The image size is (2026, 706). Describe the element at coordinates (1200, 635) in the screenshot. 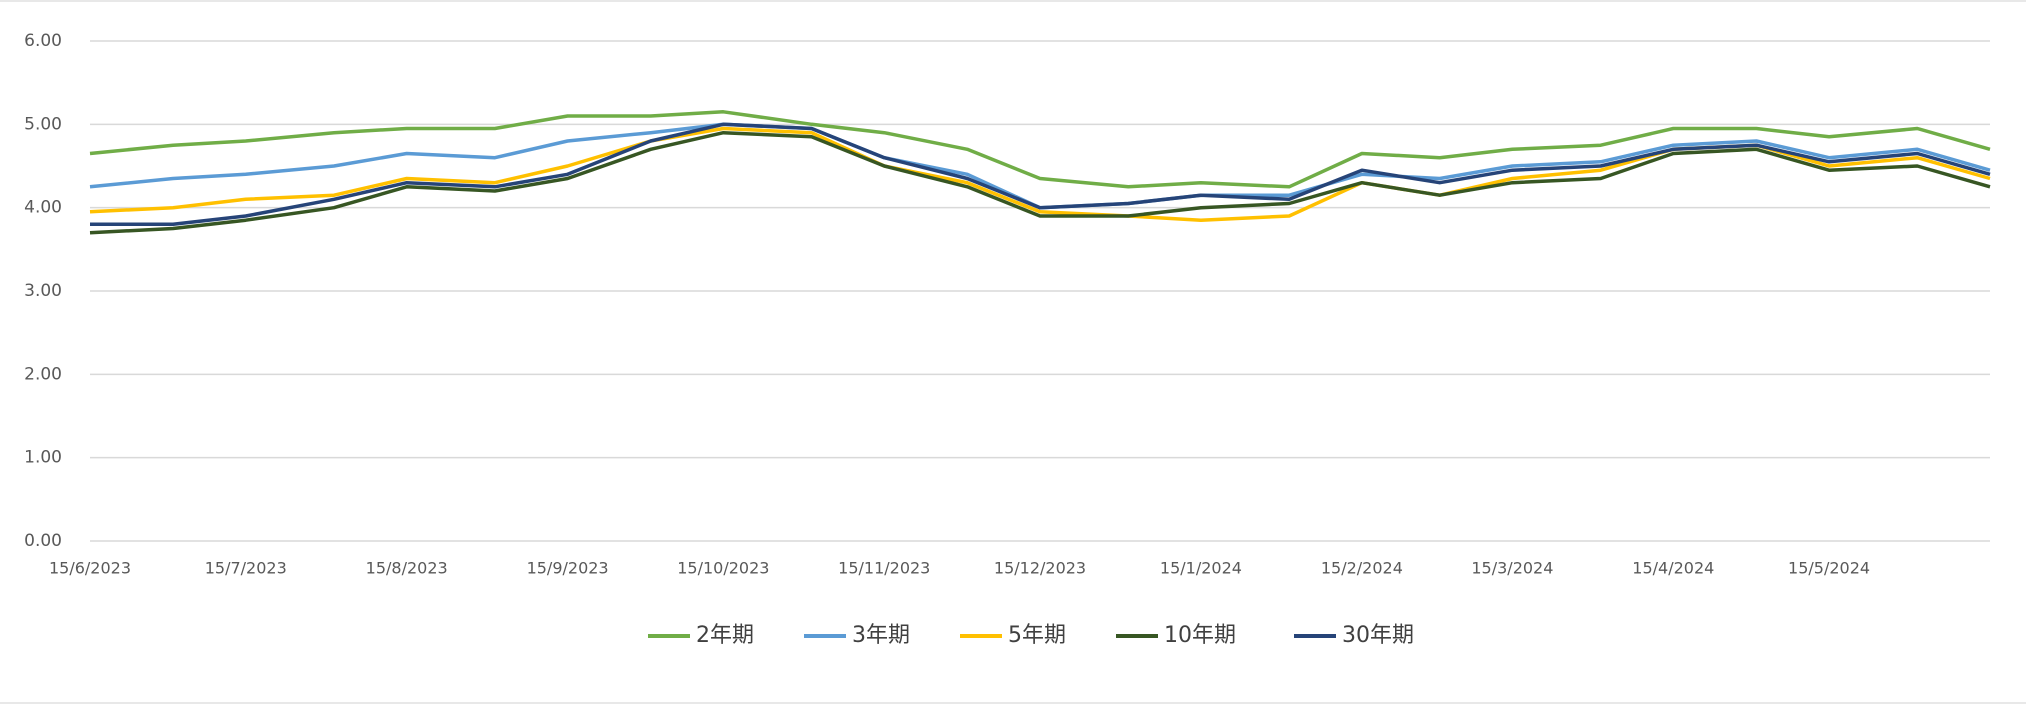

I see `legend-label: 10年期` at that location.